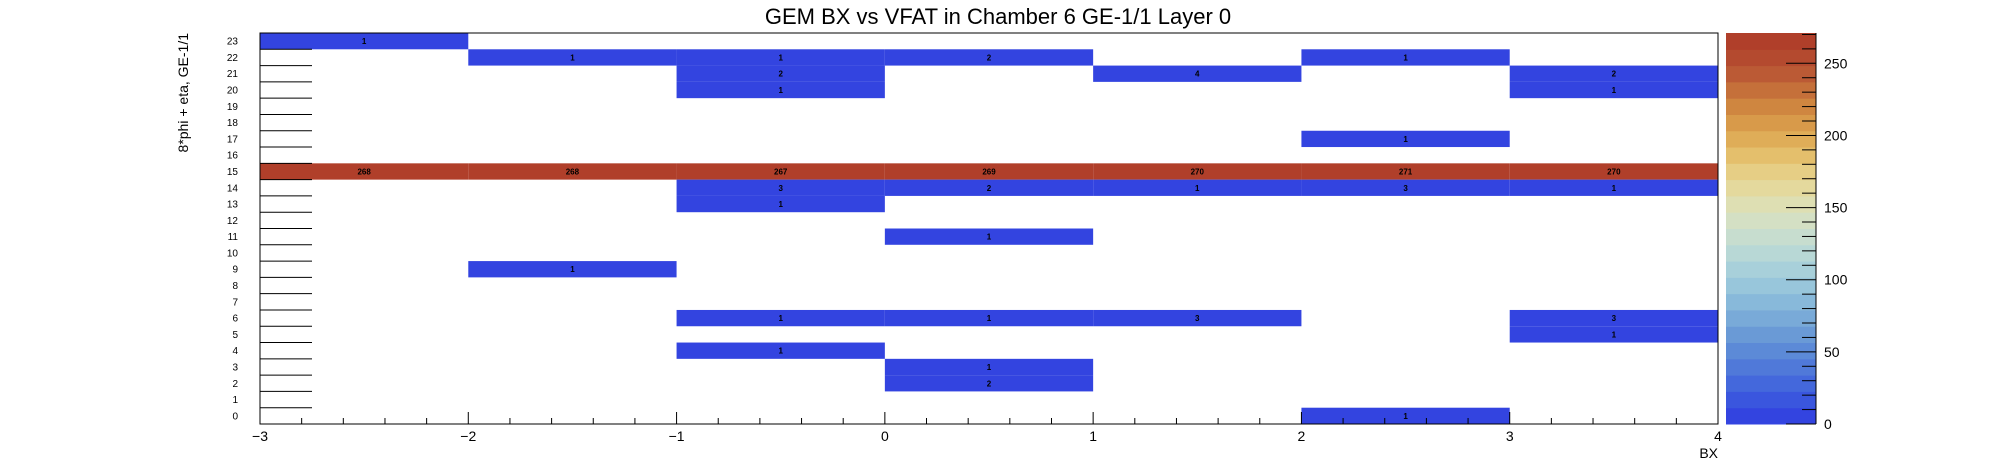 Image resolution: width=1996 pixels, height=472 pixels. Describe the element at coordinates (677, 436) in the screenshot. I see `x-tick-label: −1` at that location.